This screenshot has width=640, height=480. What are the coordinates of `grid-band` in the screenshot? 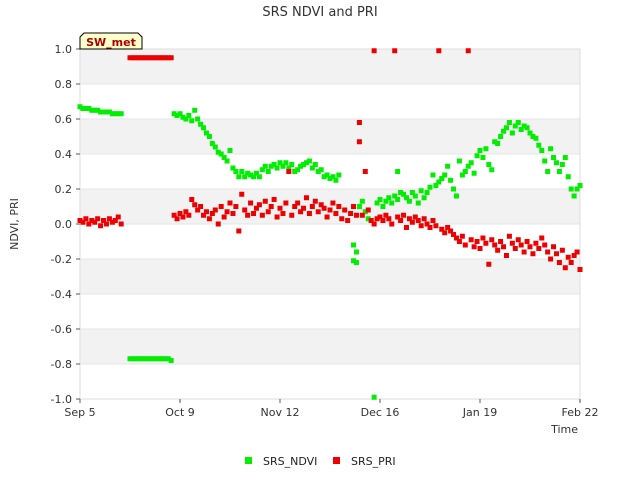 It's located at (330, 136).